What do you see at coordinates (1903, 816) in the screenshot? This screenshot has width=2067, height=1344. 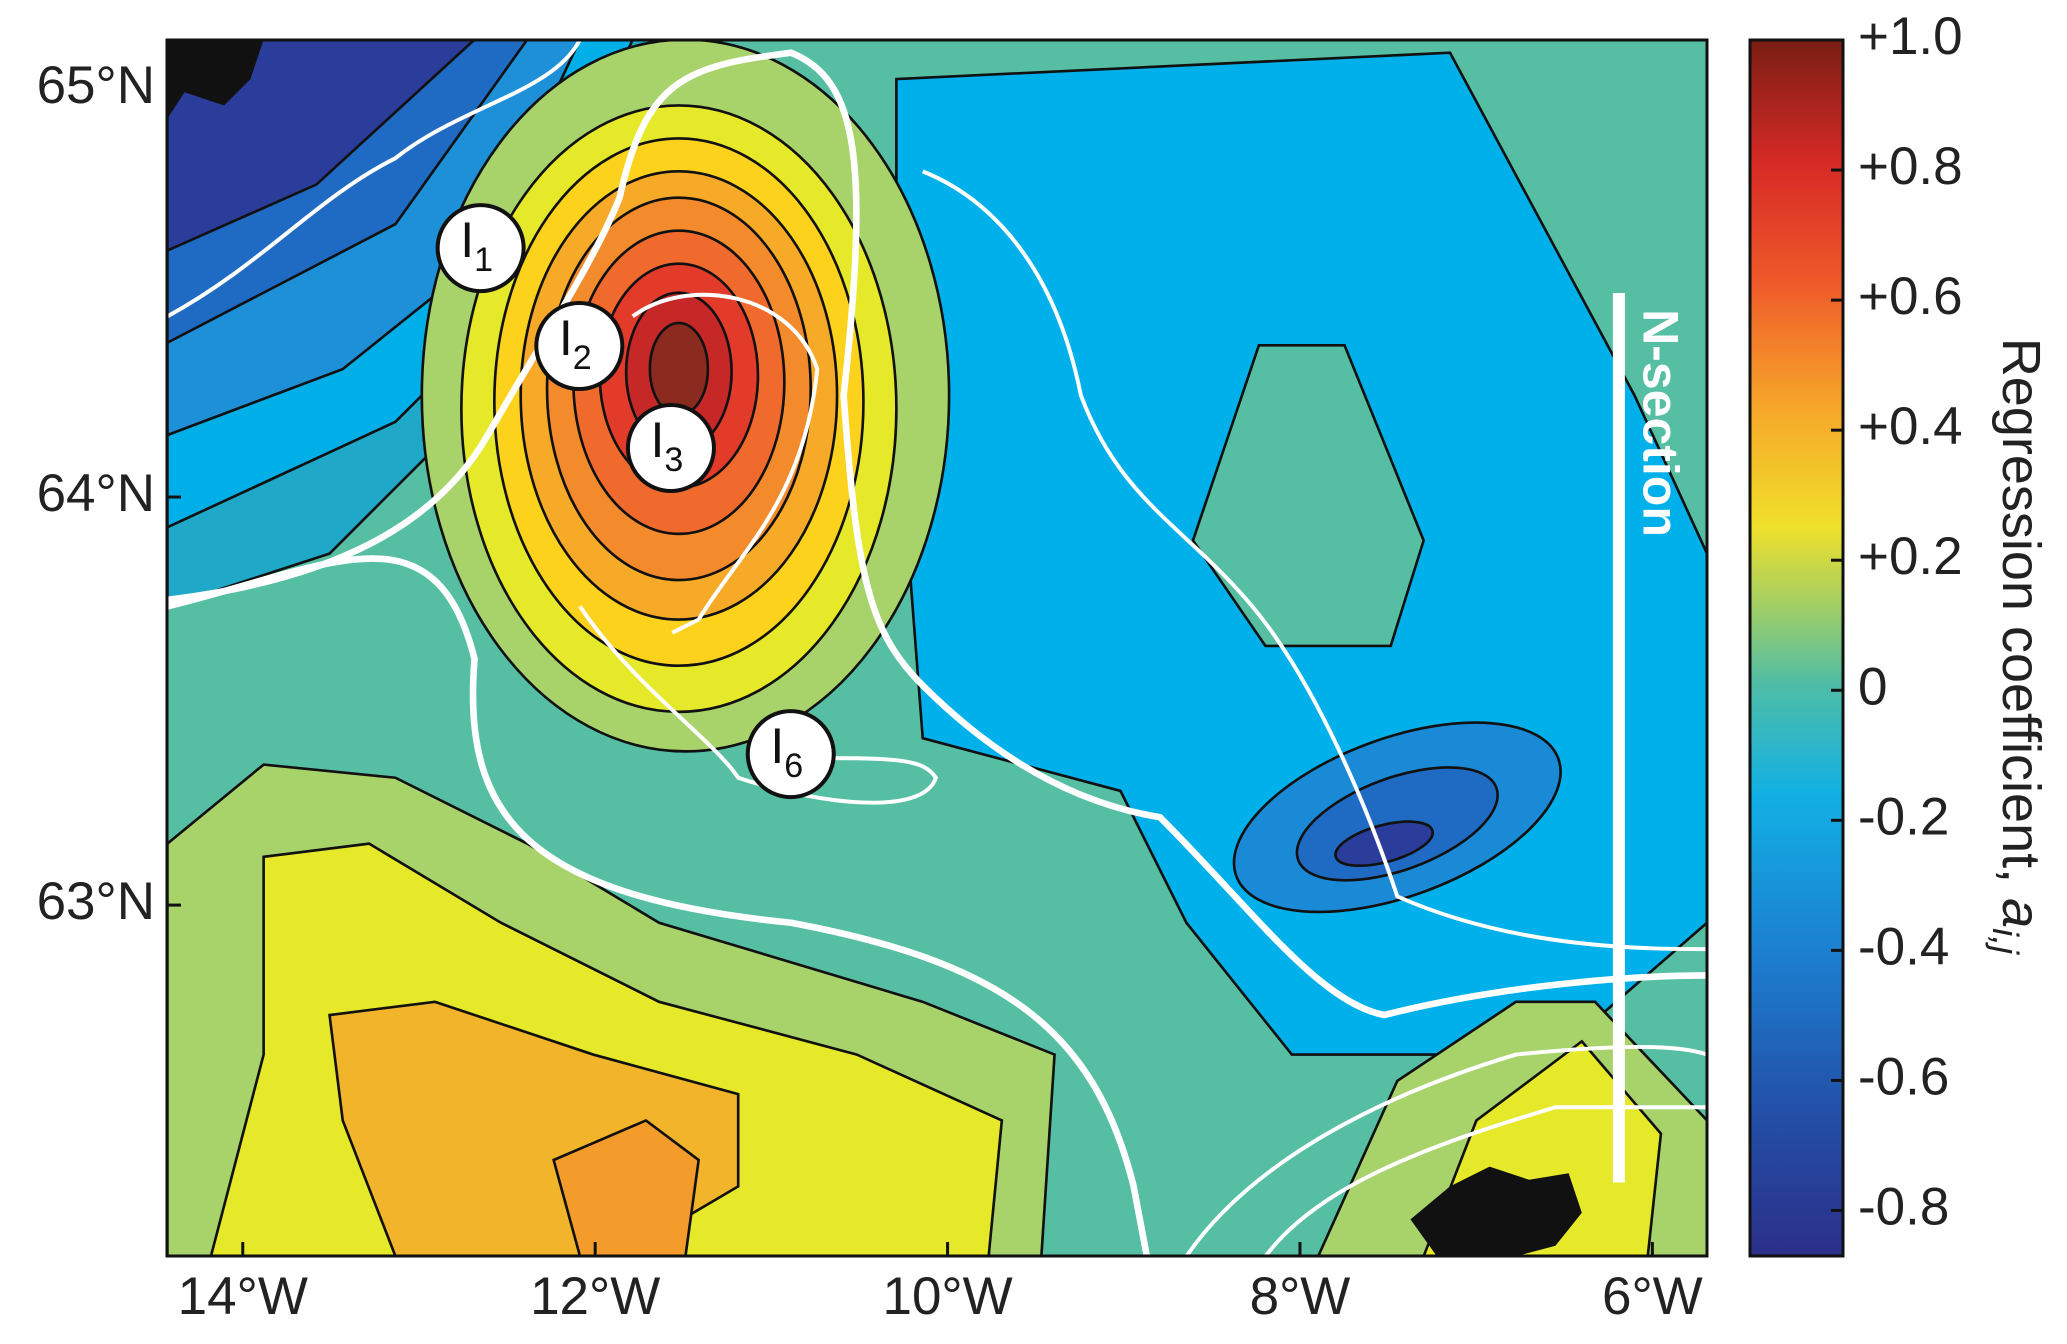 I see `colorbar-tick-label: -0.2` at bounding box center [1903, 816].